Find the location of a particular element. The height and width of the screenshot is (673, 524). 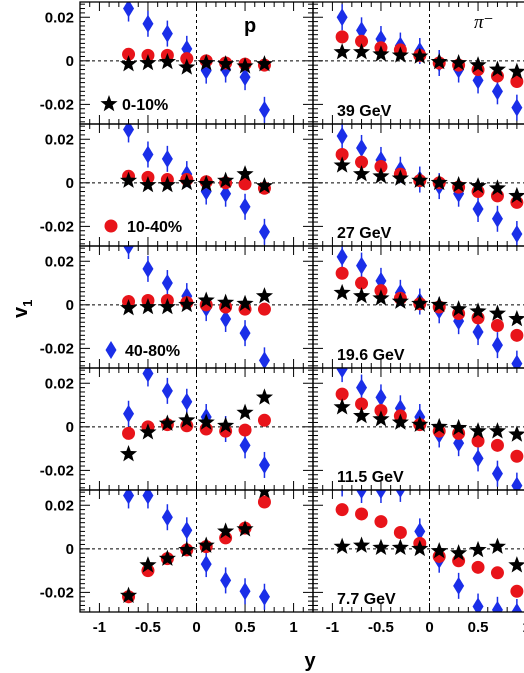

legend-label: 10-40% is located at coordinates (154, 227).